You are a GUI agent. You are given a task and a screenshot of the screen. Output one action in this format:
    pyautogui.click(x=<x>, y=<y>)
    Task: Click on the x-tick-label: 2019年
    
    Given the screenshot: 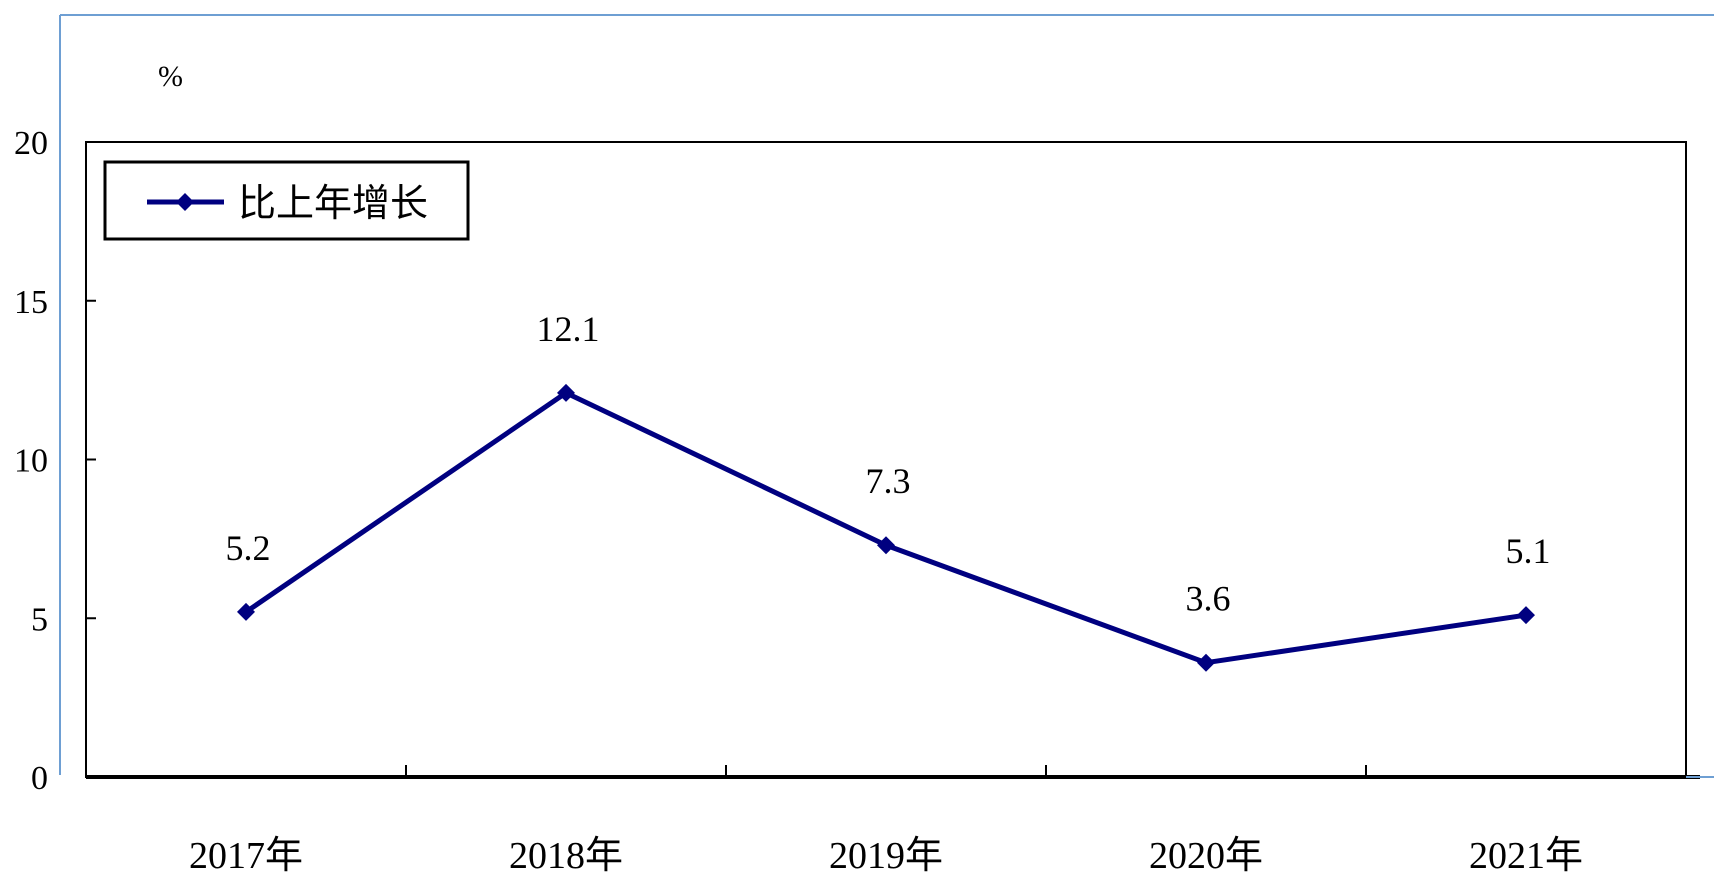 What is the action you would take?
    pyautogui.click(x=886, y=856)
    